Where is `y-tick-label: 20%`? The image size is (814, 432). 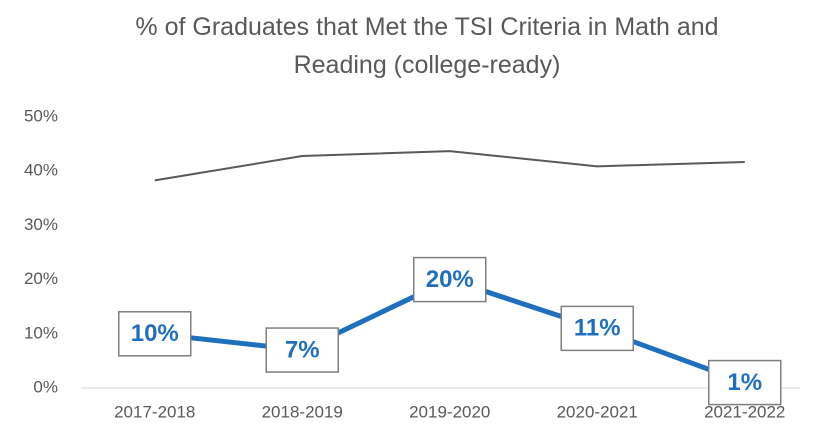
y-tick-label: 20% is located at coordinates (41, 278).